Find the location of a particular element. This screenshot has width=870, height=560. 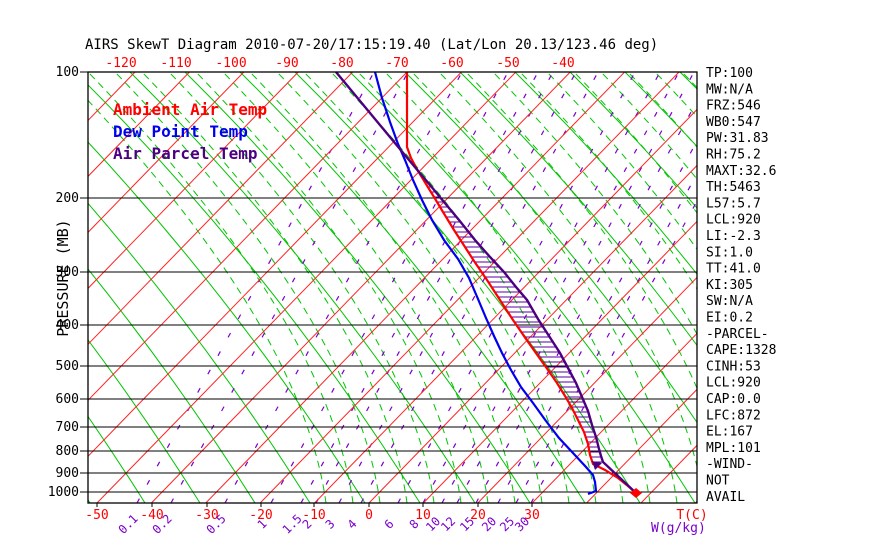

panel-line-12: TT:41.0 is located at coordinates (733, 269).